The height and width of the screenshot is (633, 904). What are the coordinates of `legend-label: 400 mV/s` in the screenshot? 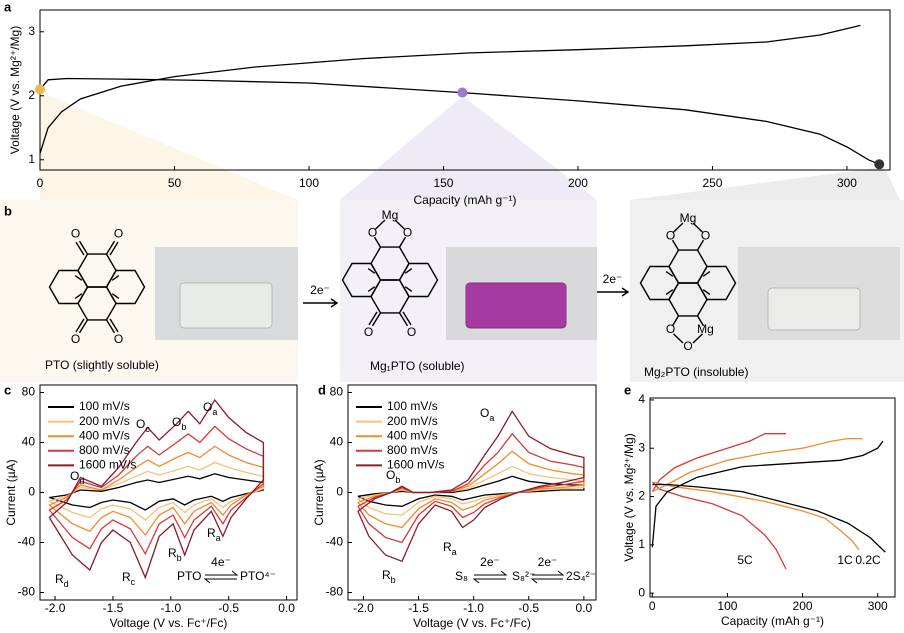 It's located at (104, 435).